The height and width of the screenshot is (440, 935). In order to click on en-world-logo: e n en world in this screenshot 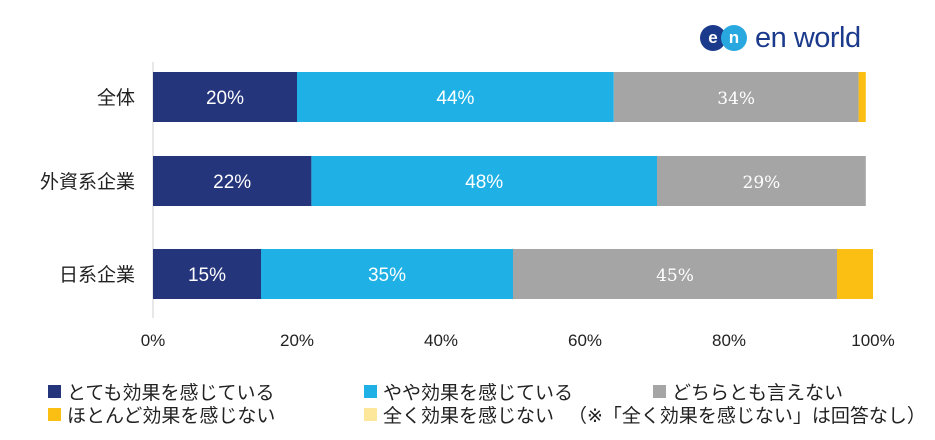, I will do `click(780, 38)`.